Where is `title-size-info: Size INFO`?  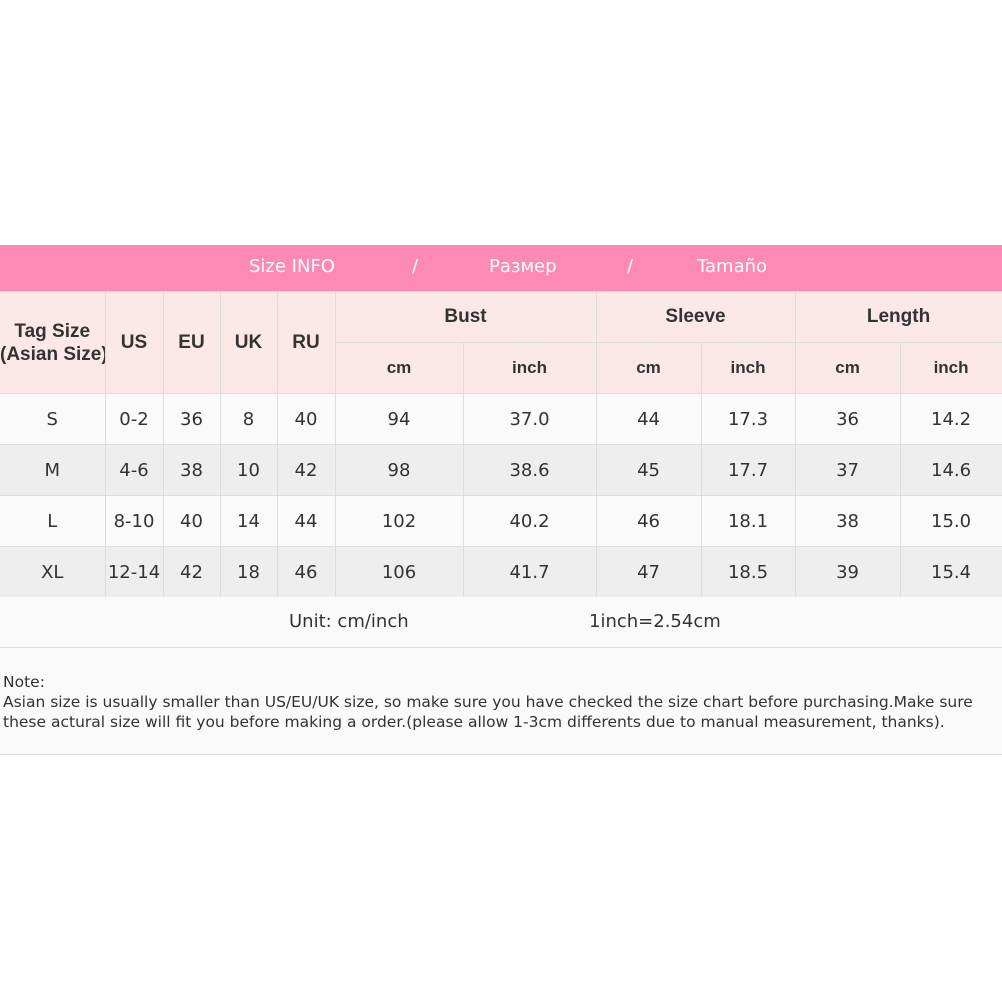
title-size-info: Size INFO is located at coordinates (292, 266).